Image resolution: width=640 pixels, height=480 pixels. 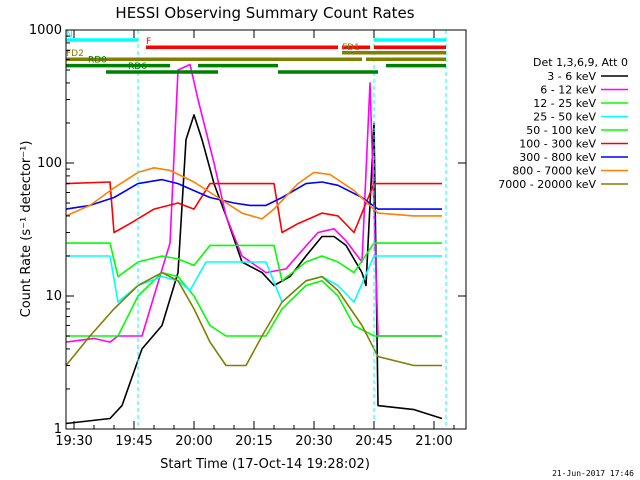 I want to click on series-line-7000-20000-kev, so click(x=253, y=319).